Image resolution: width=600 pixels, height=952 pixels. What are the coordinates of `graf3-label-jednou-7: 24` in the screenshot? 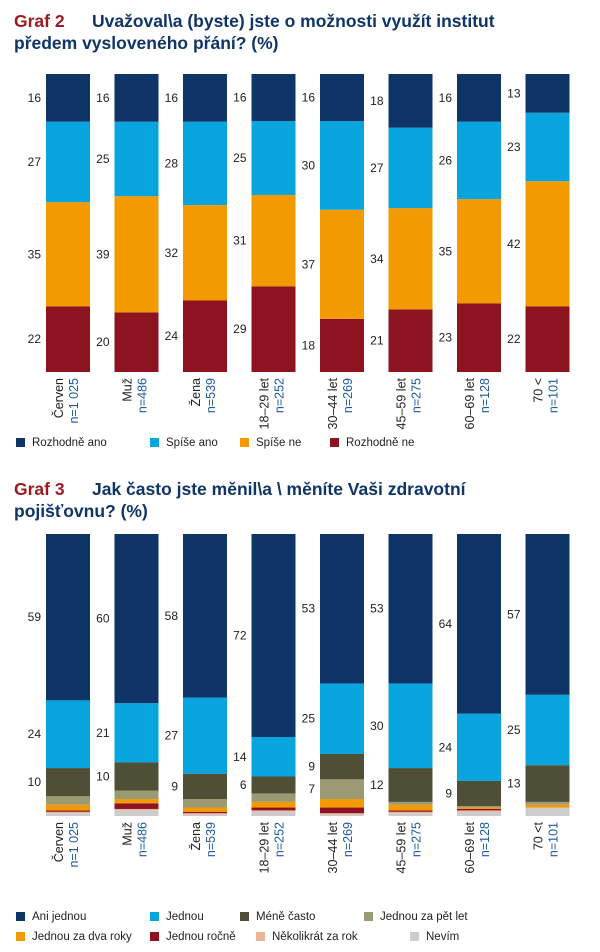 It's located at (446, 747).